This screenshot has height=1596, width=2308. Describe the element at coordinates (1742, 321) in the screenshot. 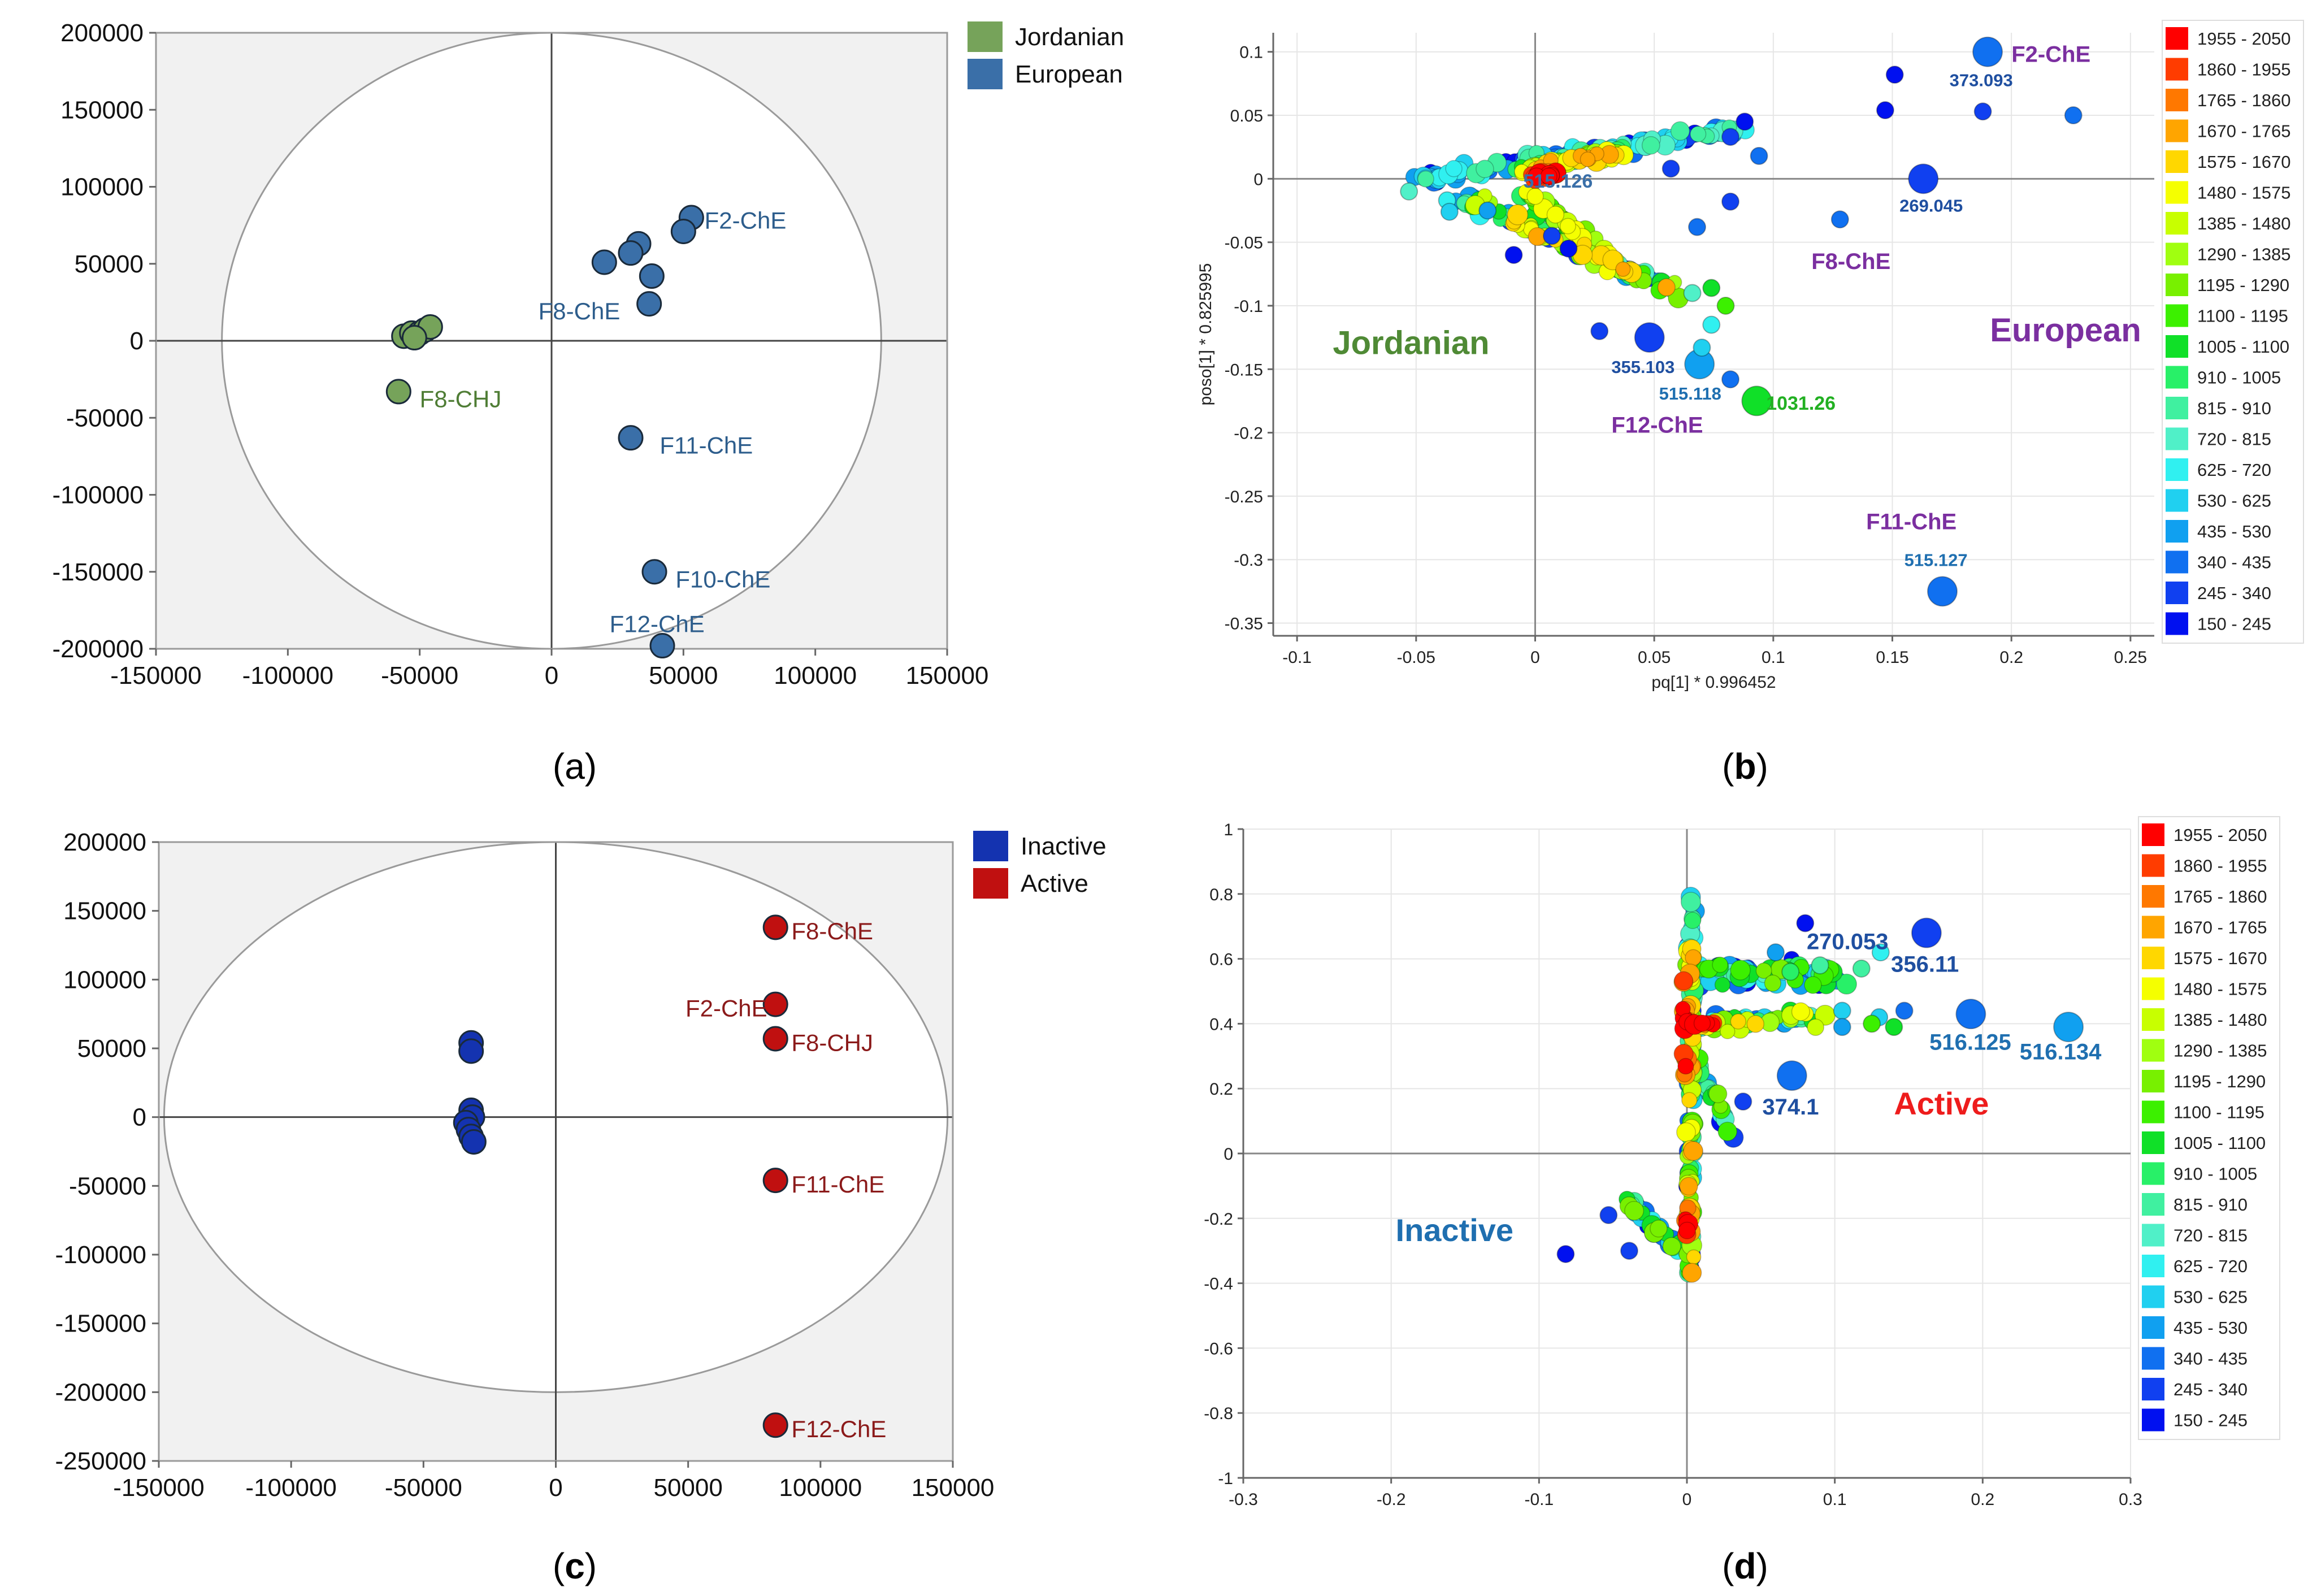

I see `b-points-layer` at that location.